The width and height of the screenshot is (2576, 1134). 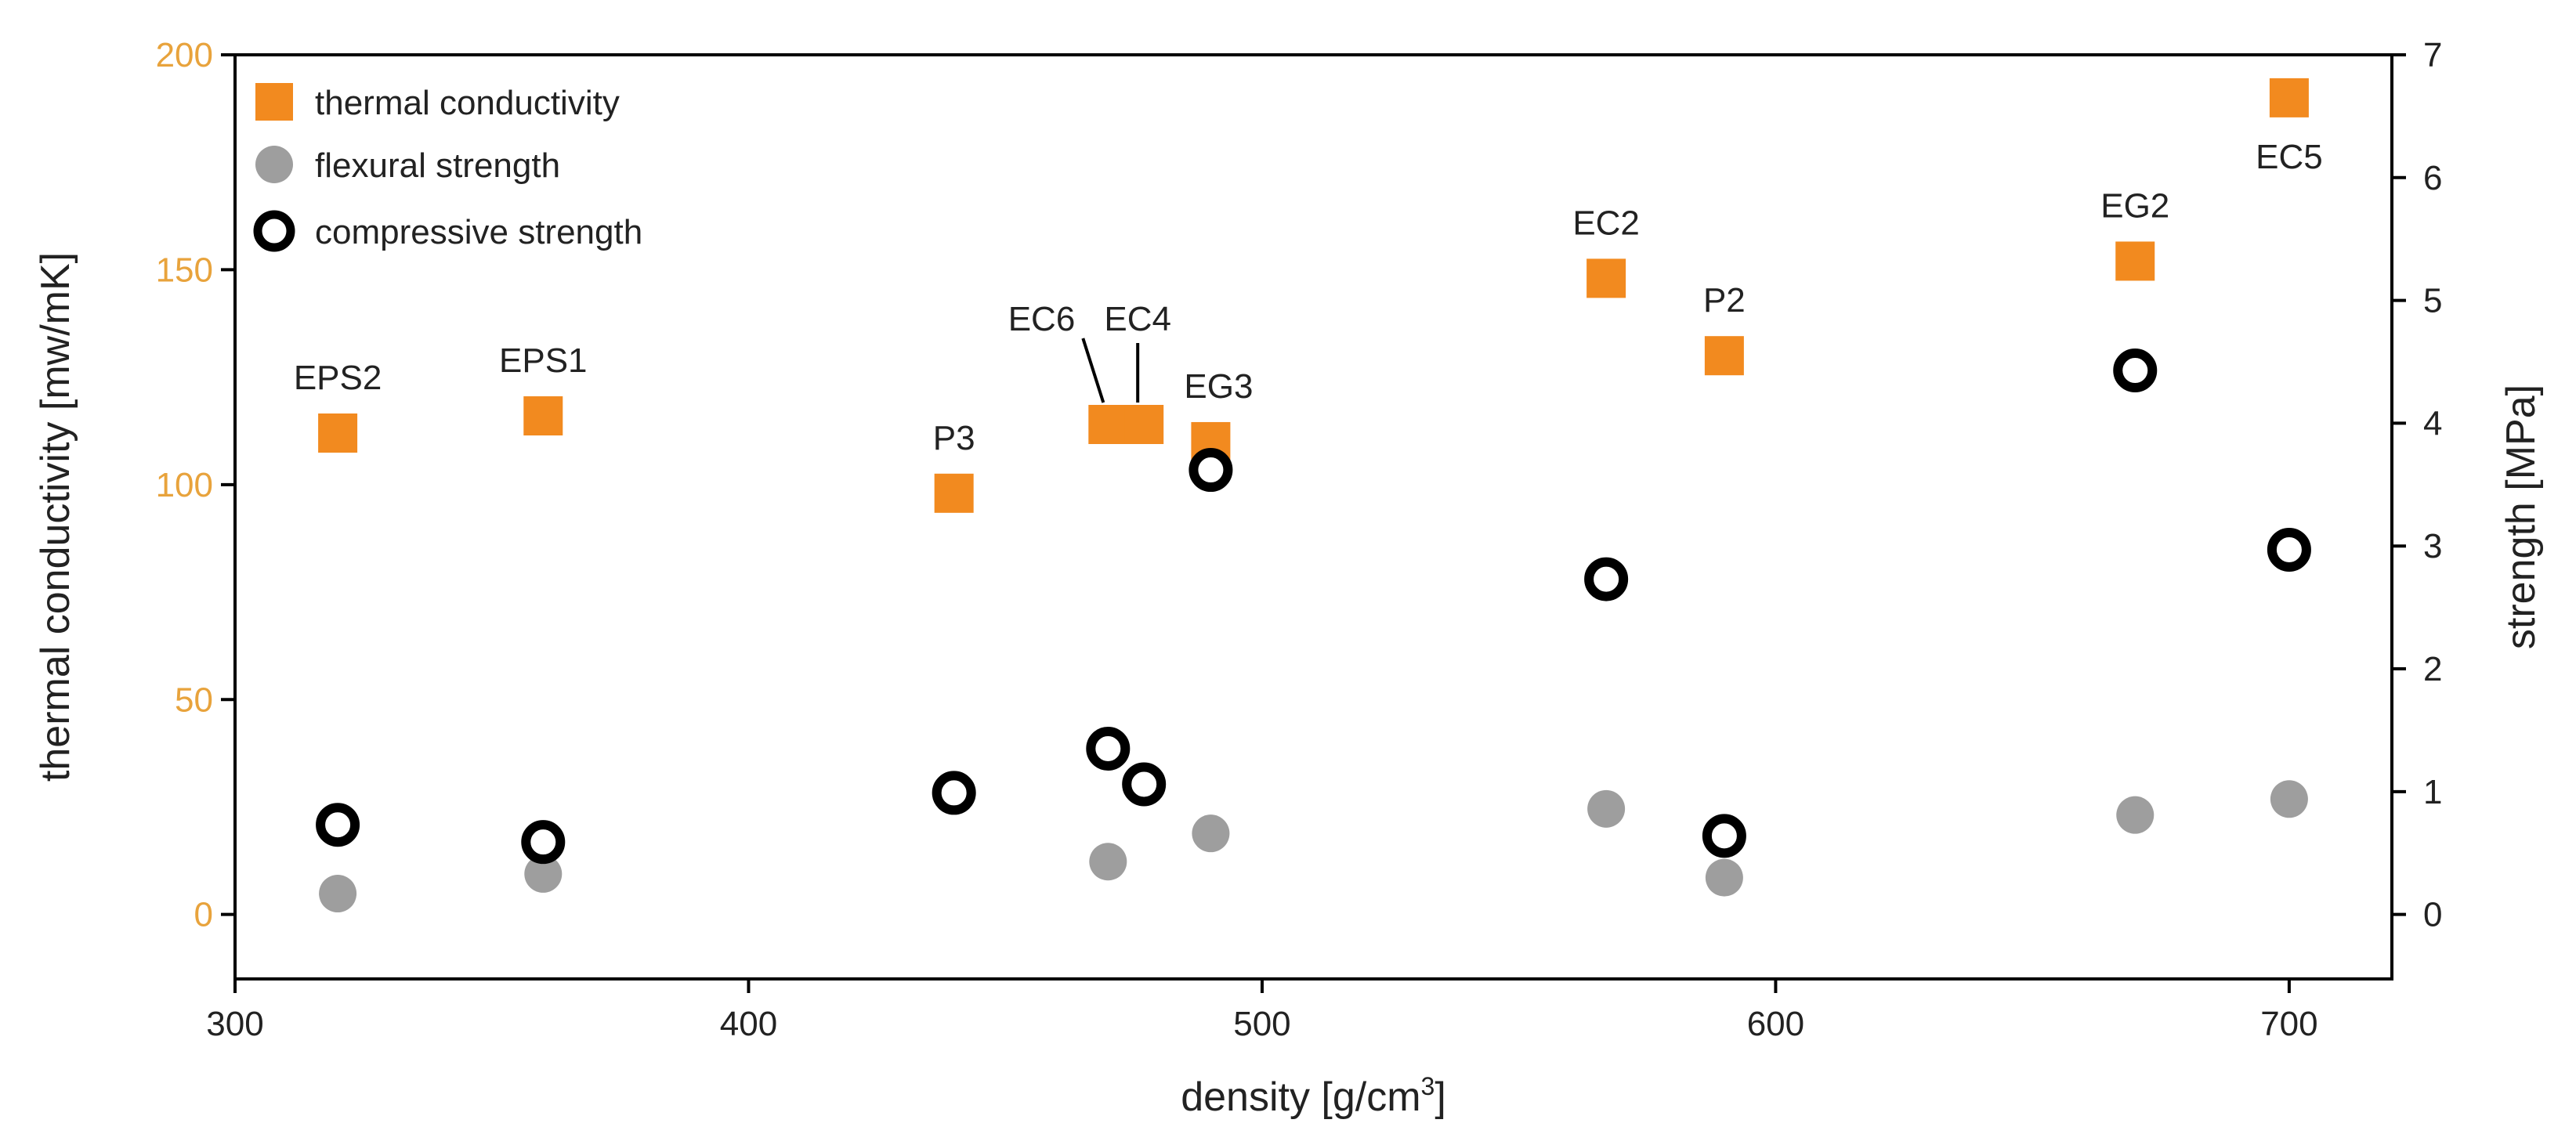 I want to click on y-right-tick-label: 7, so click(x=2432, y=55).